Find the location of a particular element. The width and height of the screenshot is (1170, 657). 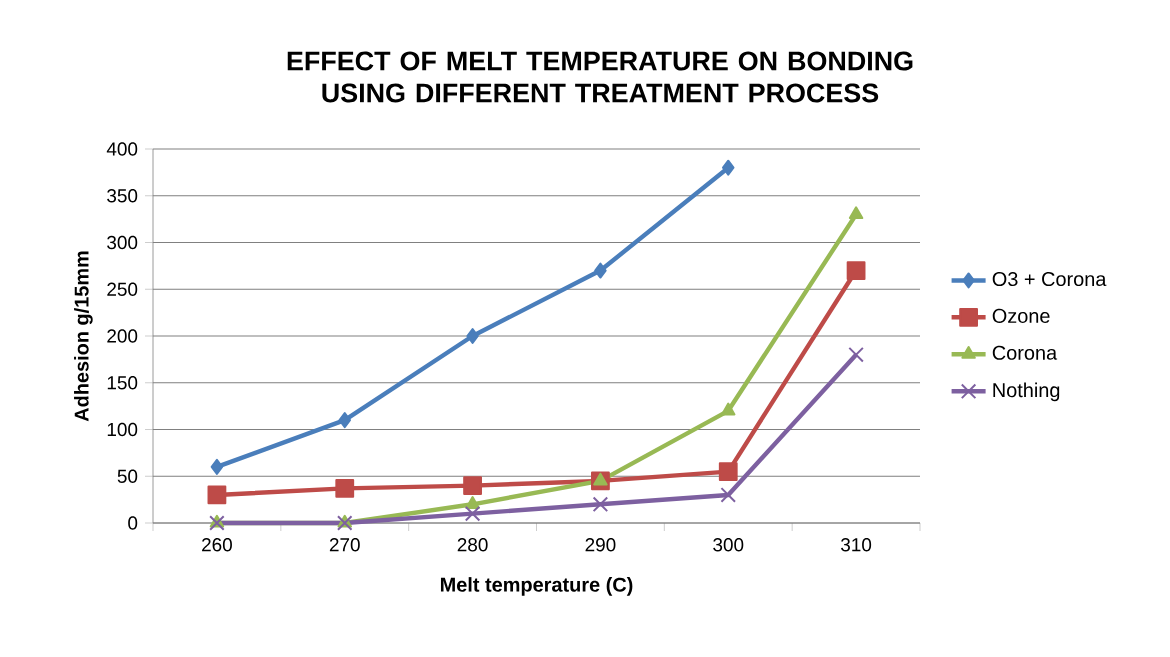

legend-label: Nothing is located at coordinates (1026, 392).